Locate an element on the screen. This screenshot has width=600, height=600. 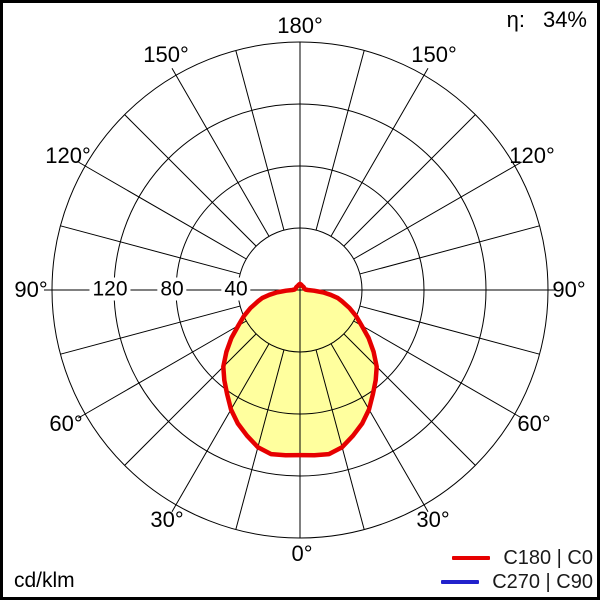
angle-label-0: 0° is located at coordinates (302, 553).